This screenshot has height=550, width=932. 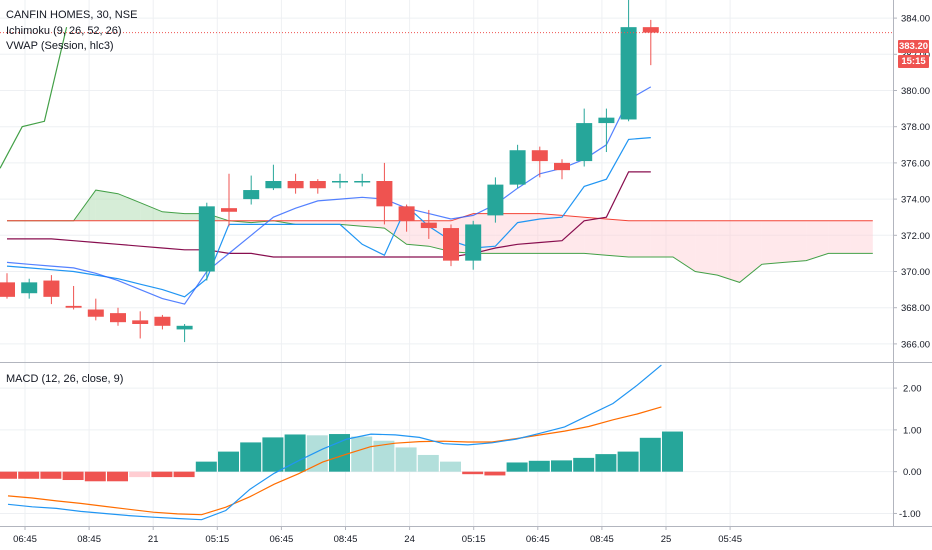 What do you see at coordinates (915, 19) in the screenshot?
I see `price-axis-tick-label: 384.00` at bounding box center [915, 19].